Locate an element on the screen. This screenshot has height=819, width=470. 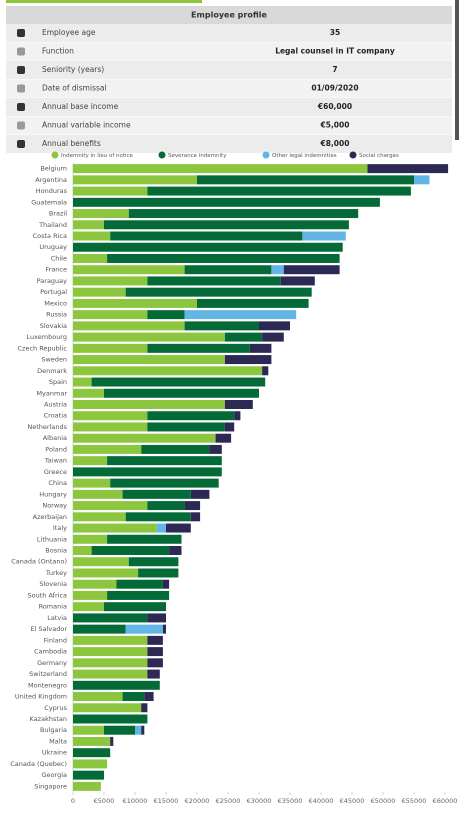
y-tick-label: Bosnia is located at coordinates (56, 551).